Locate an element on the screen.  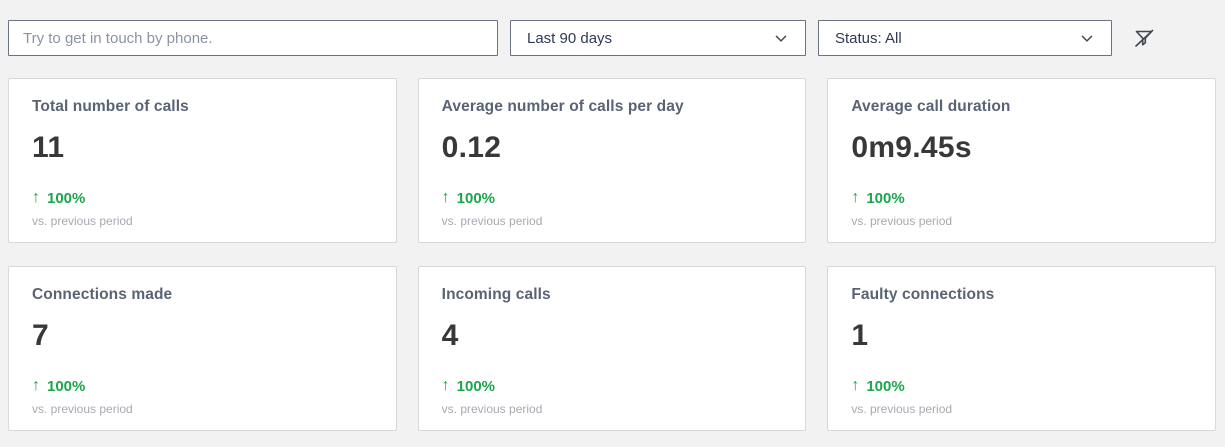
stat-card-value: 11 is located at coordinates (48, 147).